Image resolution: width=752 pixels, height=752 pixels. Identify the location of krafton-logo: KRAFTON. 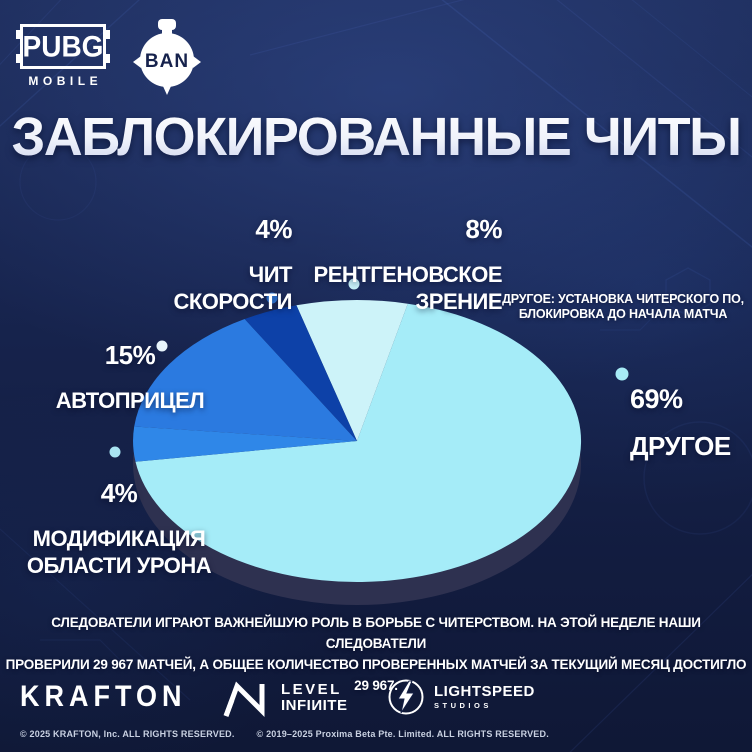
(103, 696).